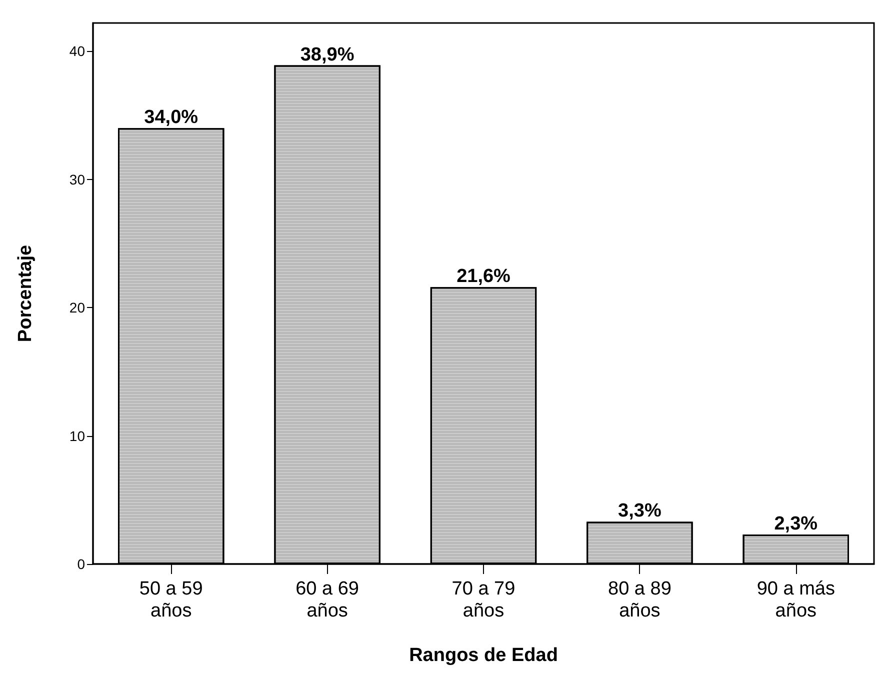 The height and width of the screenshot is (688, 889). Describe the element at coordinates (171, 600) in the screenshot. I see `x-tick-label: 50 a 59 años` at that location.